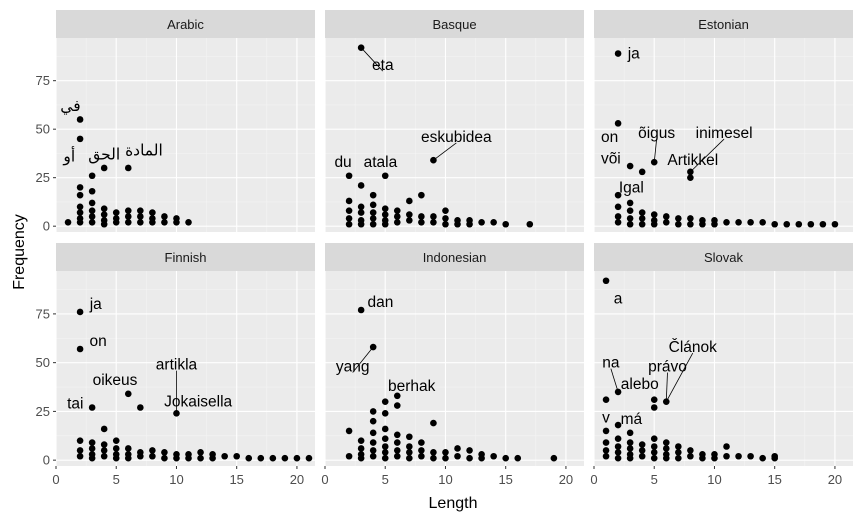  Describe the element at coordinates (640, 384) in the screenshot. I see `word-label: alebo` at that location.